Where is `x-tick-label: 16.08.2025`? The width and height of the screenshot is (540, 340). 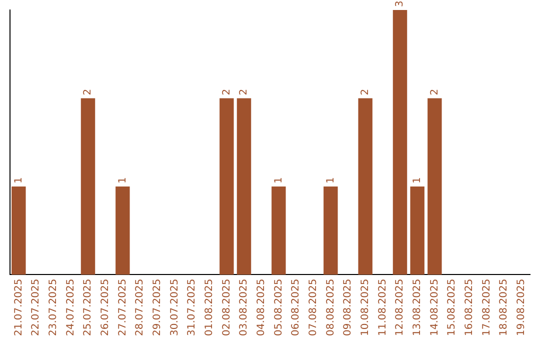 x-tick-label: 16.08.2025 is located at coordinates (469, 307).